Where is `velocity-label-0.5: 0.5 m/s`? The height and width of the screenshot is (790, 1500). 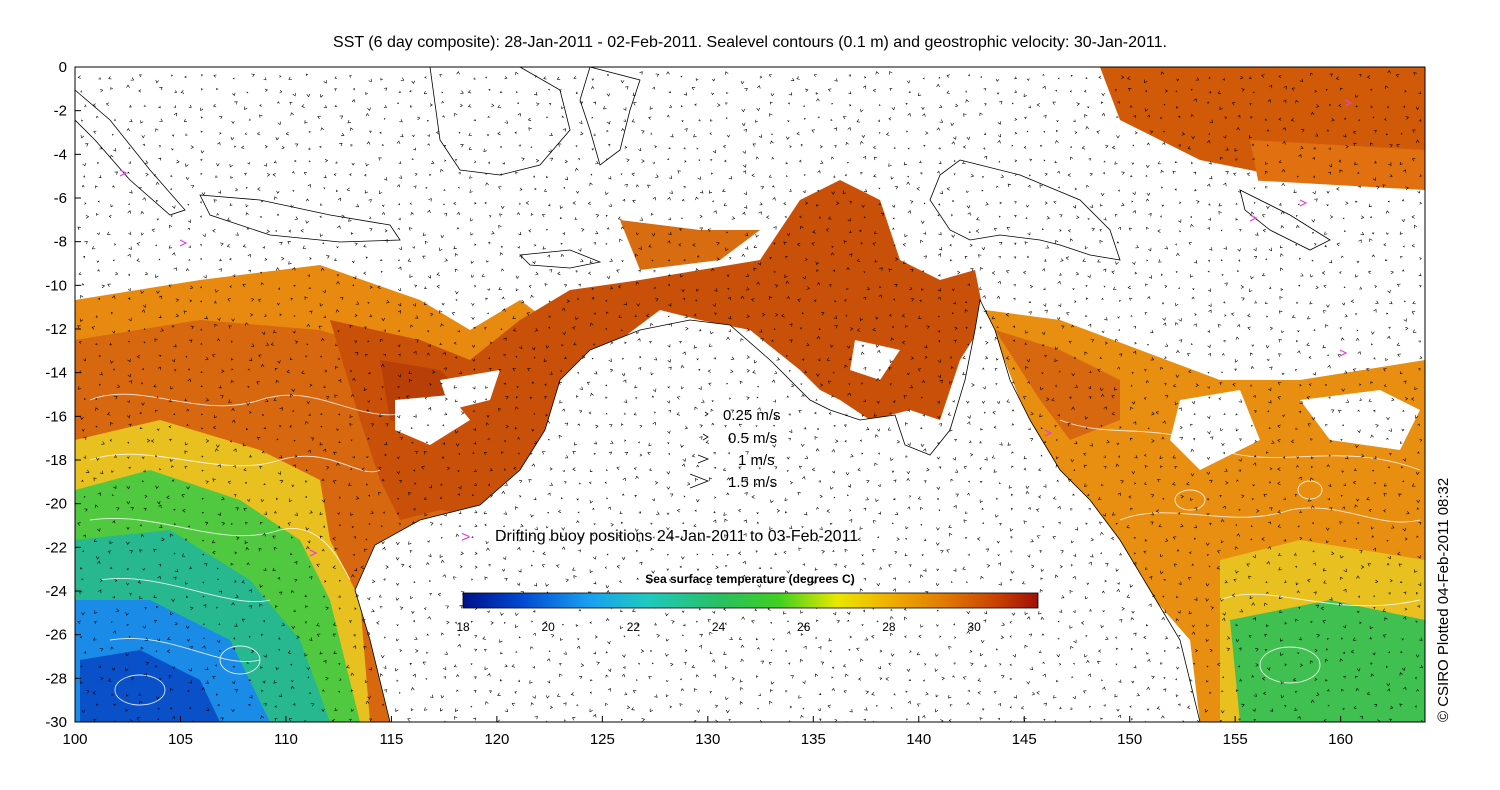 velocity-label-0.5: 0.5 m/s is located at coordinates (752, 438).